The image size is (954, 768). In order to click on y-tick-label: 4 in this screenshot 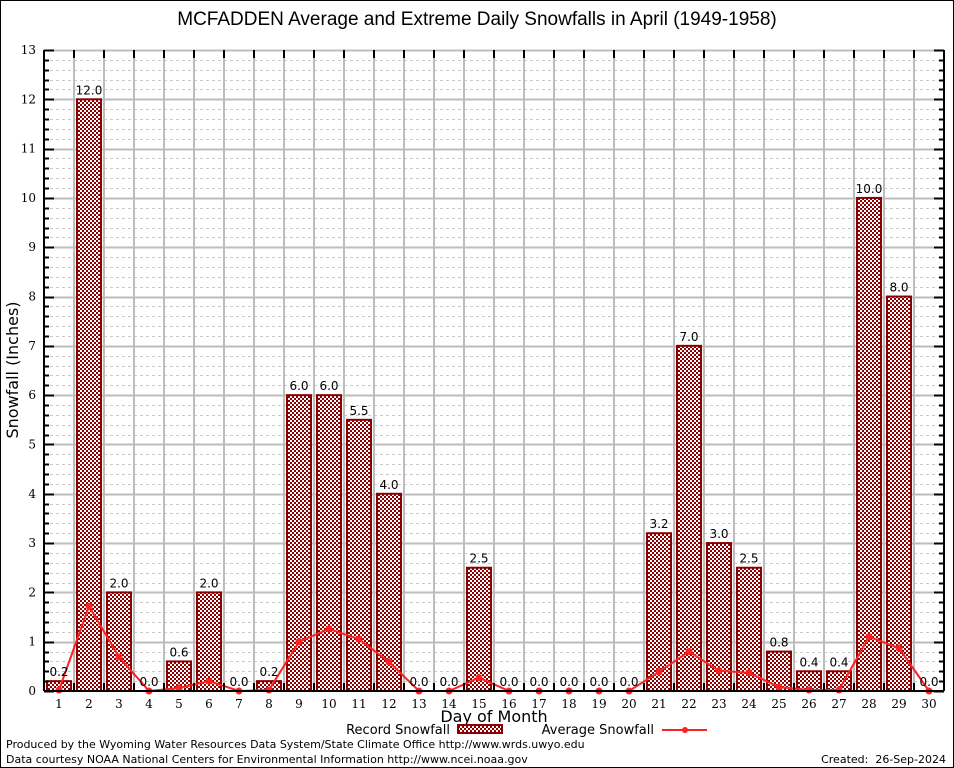, I will do `click(32, 494)`.